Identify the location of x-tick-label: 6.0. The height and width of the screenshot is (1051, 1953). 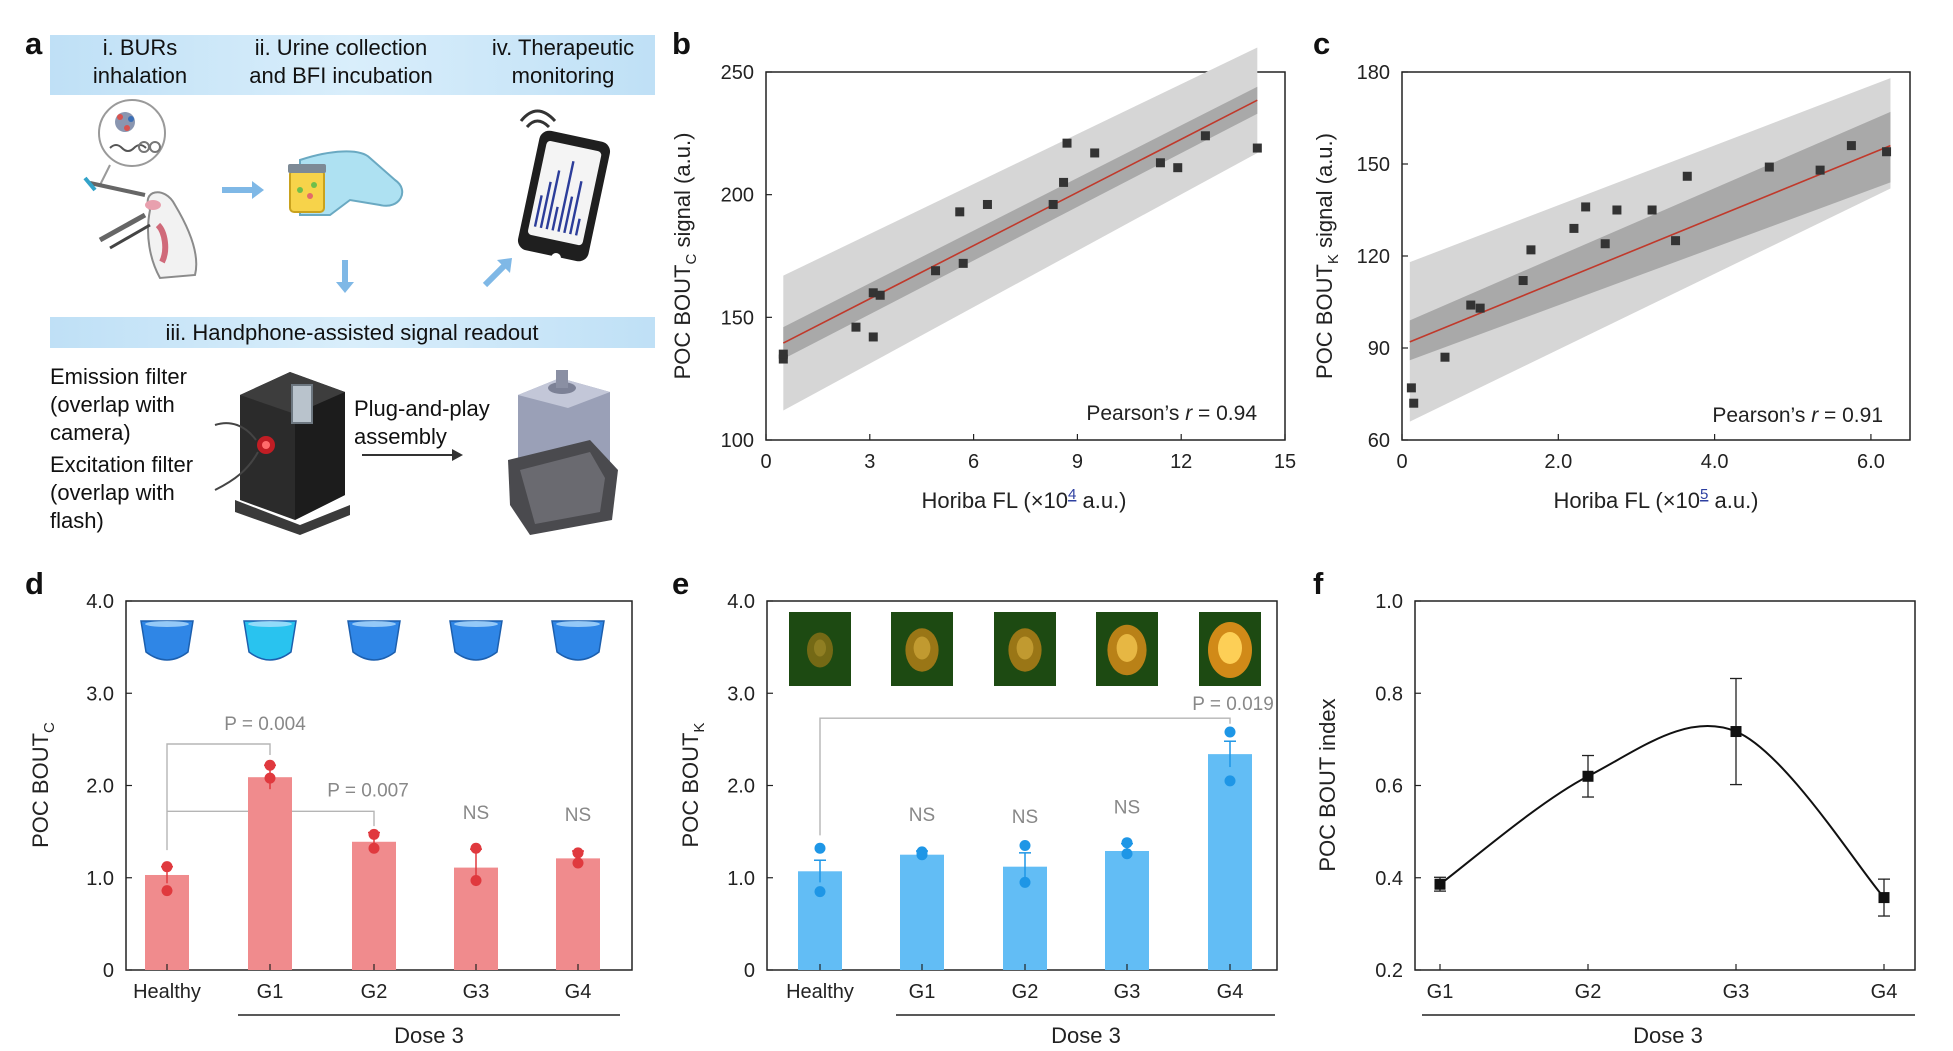
(1871, 462).